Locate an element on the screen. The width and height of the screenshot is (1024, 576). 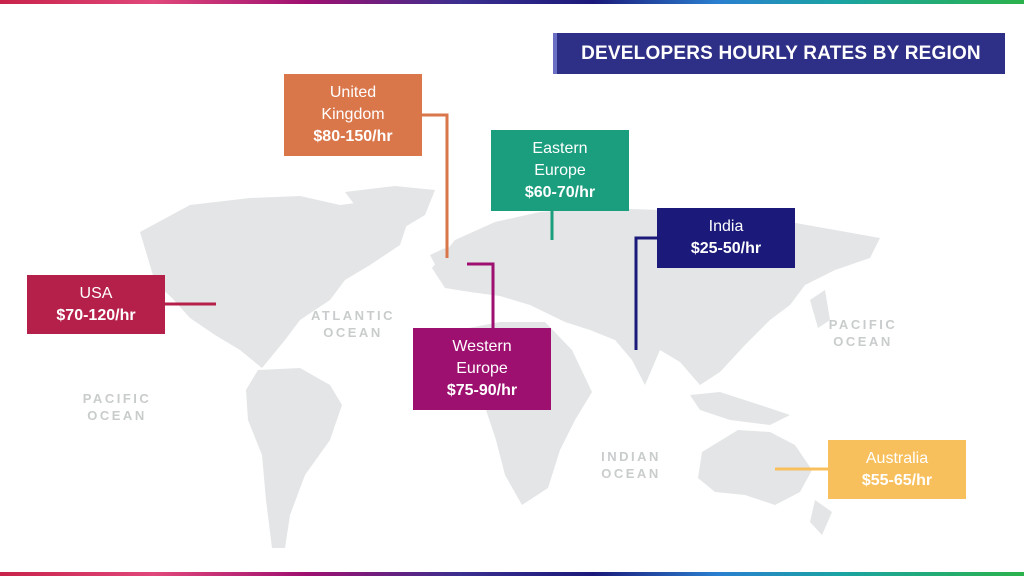
ocean-label: INDIAN OCEAN is located at coordinates (631, 465).